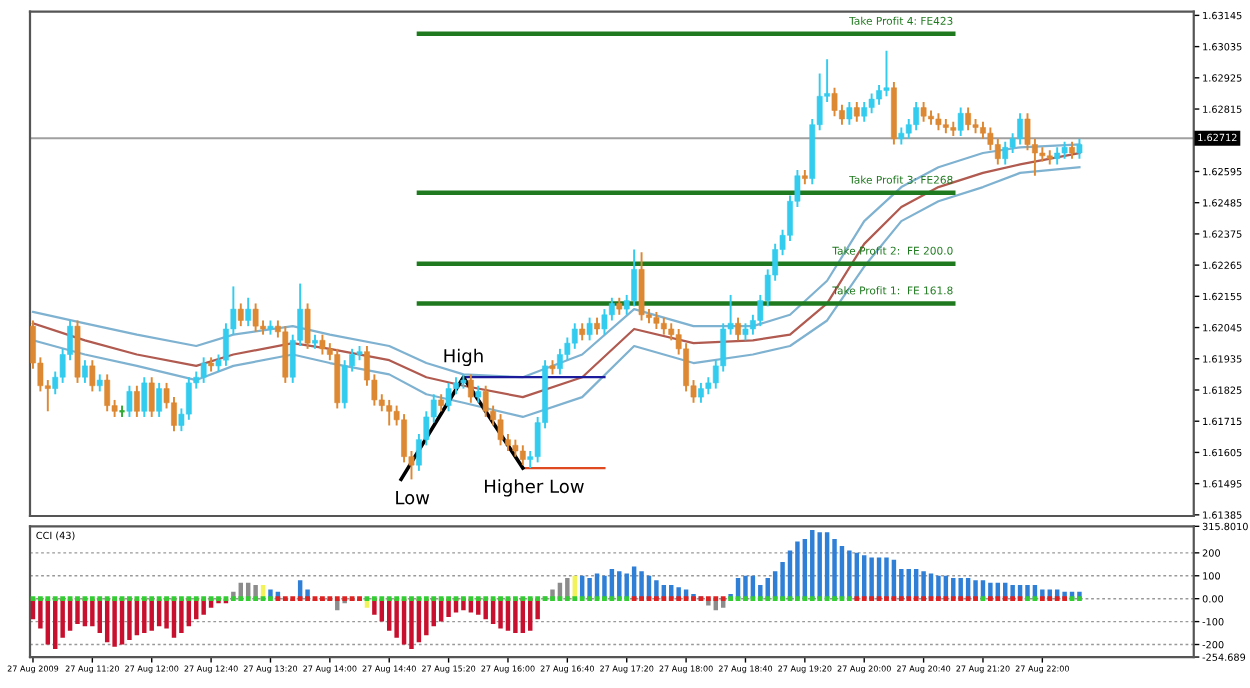  I want to click on annotation: High, so click(463, 357).